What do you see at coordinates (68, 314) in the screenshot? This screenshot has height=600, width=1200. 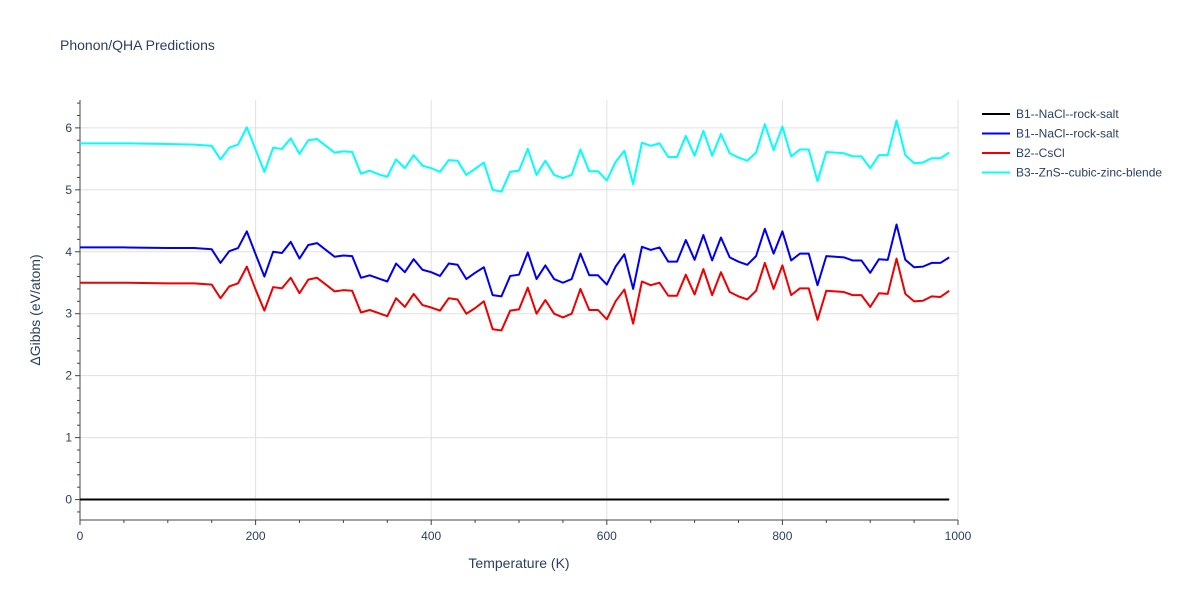 I see `y-tick-label: 3` at bounding box center [68, 314].